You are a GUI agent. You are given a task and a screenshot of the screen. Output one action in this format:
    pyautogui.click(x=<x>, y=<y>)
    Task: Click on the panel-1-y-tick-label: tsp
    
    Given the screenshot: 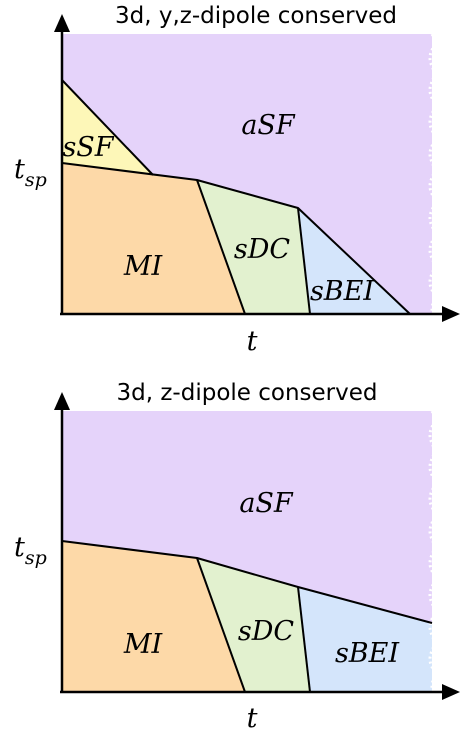 What is the action you would take?
    pyautogui.click(x=30, y=172)
    